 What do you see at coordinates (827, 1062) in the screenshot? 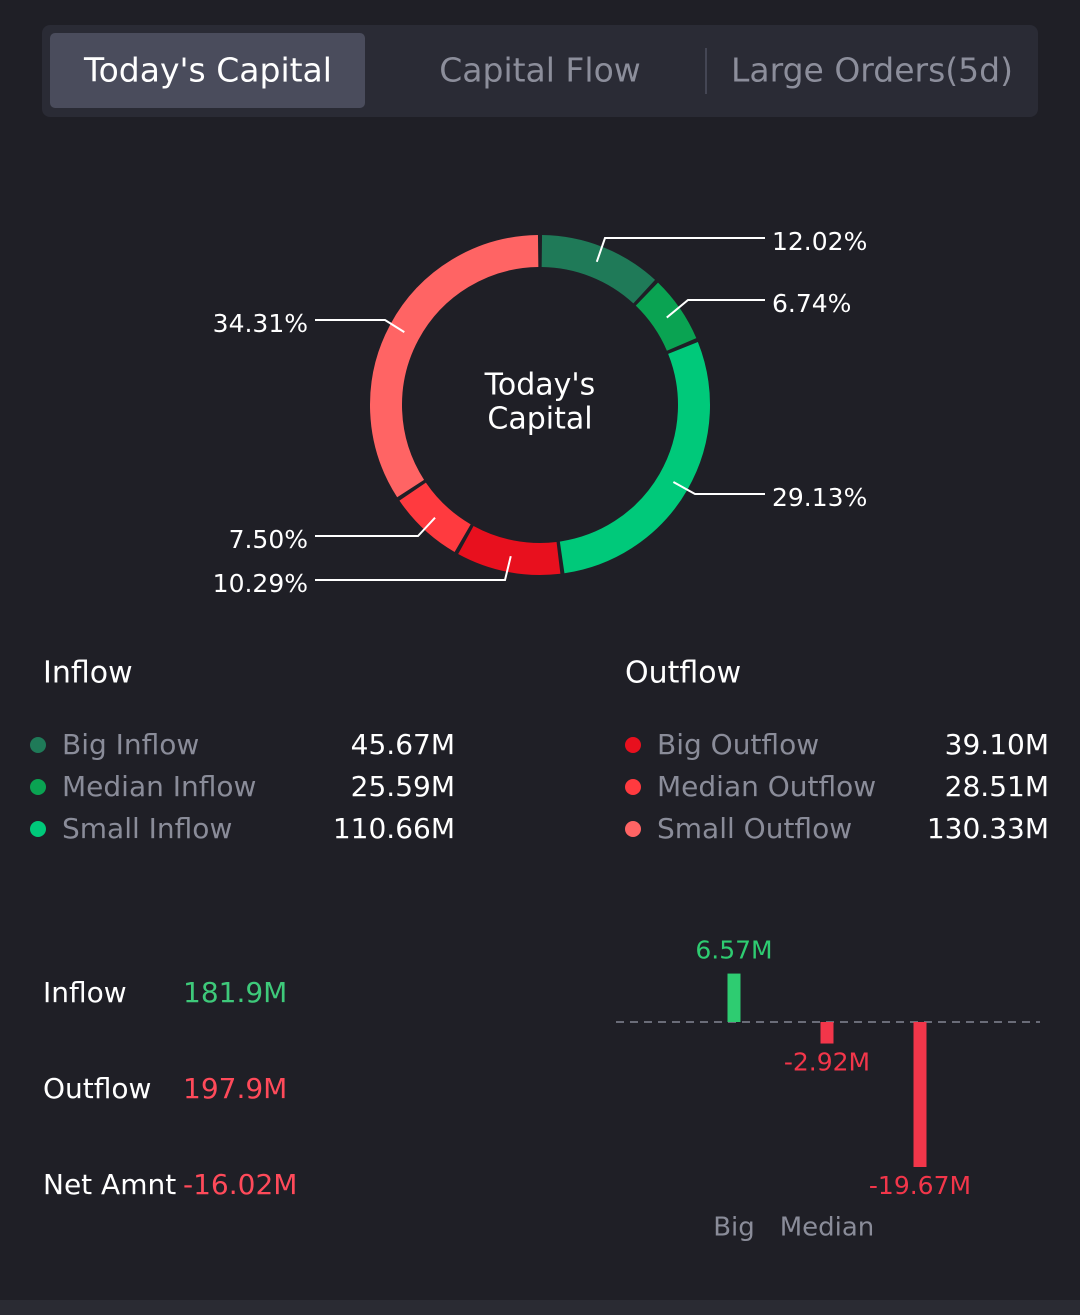
I see `bar-value-label: -2.92M` at bounding box center [827, 1062].